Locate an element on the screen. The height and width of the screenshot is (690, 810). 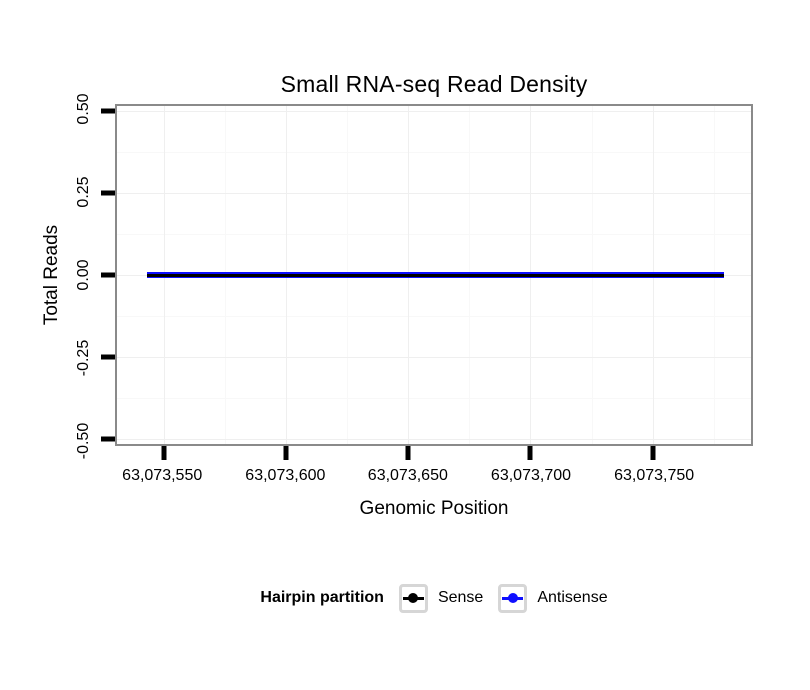
x-tick-label: 63,073,550 is located at coordinates (162, 475).